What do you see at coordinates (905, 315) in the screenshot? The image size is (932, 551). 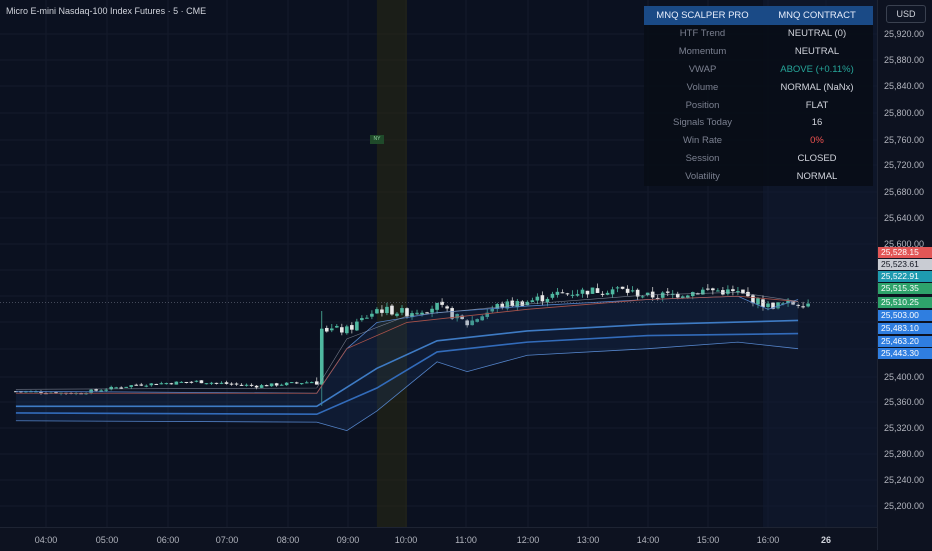 I see `price-tag: 25,503.00` at bounding box center [905, 315].